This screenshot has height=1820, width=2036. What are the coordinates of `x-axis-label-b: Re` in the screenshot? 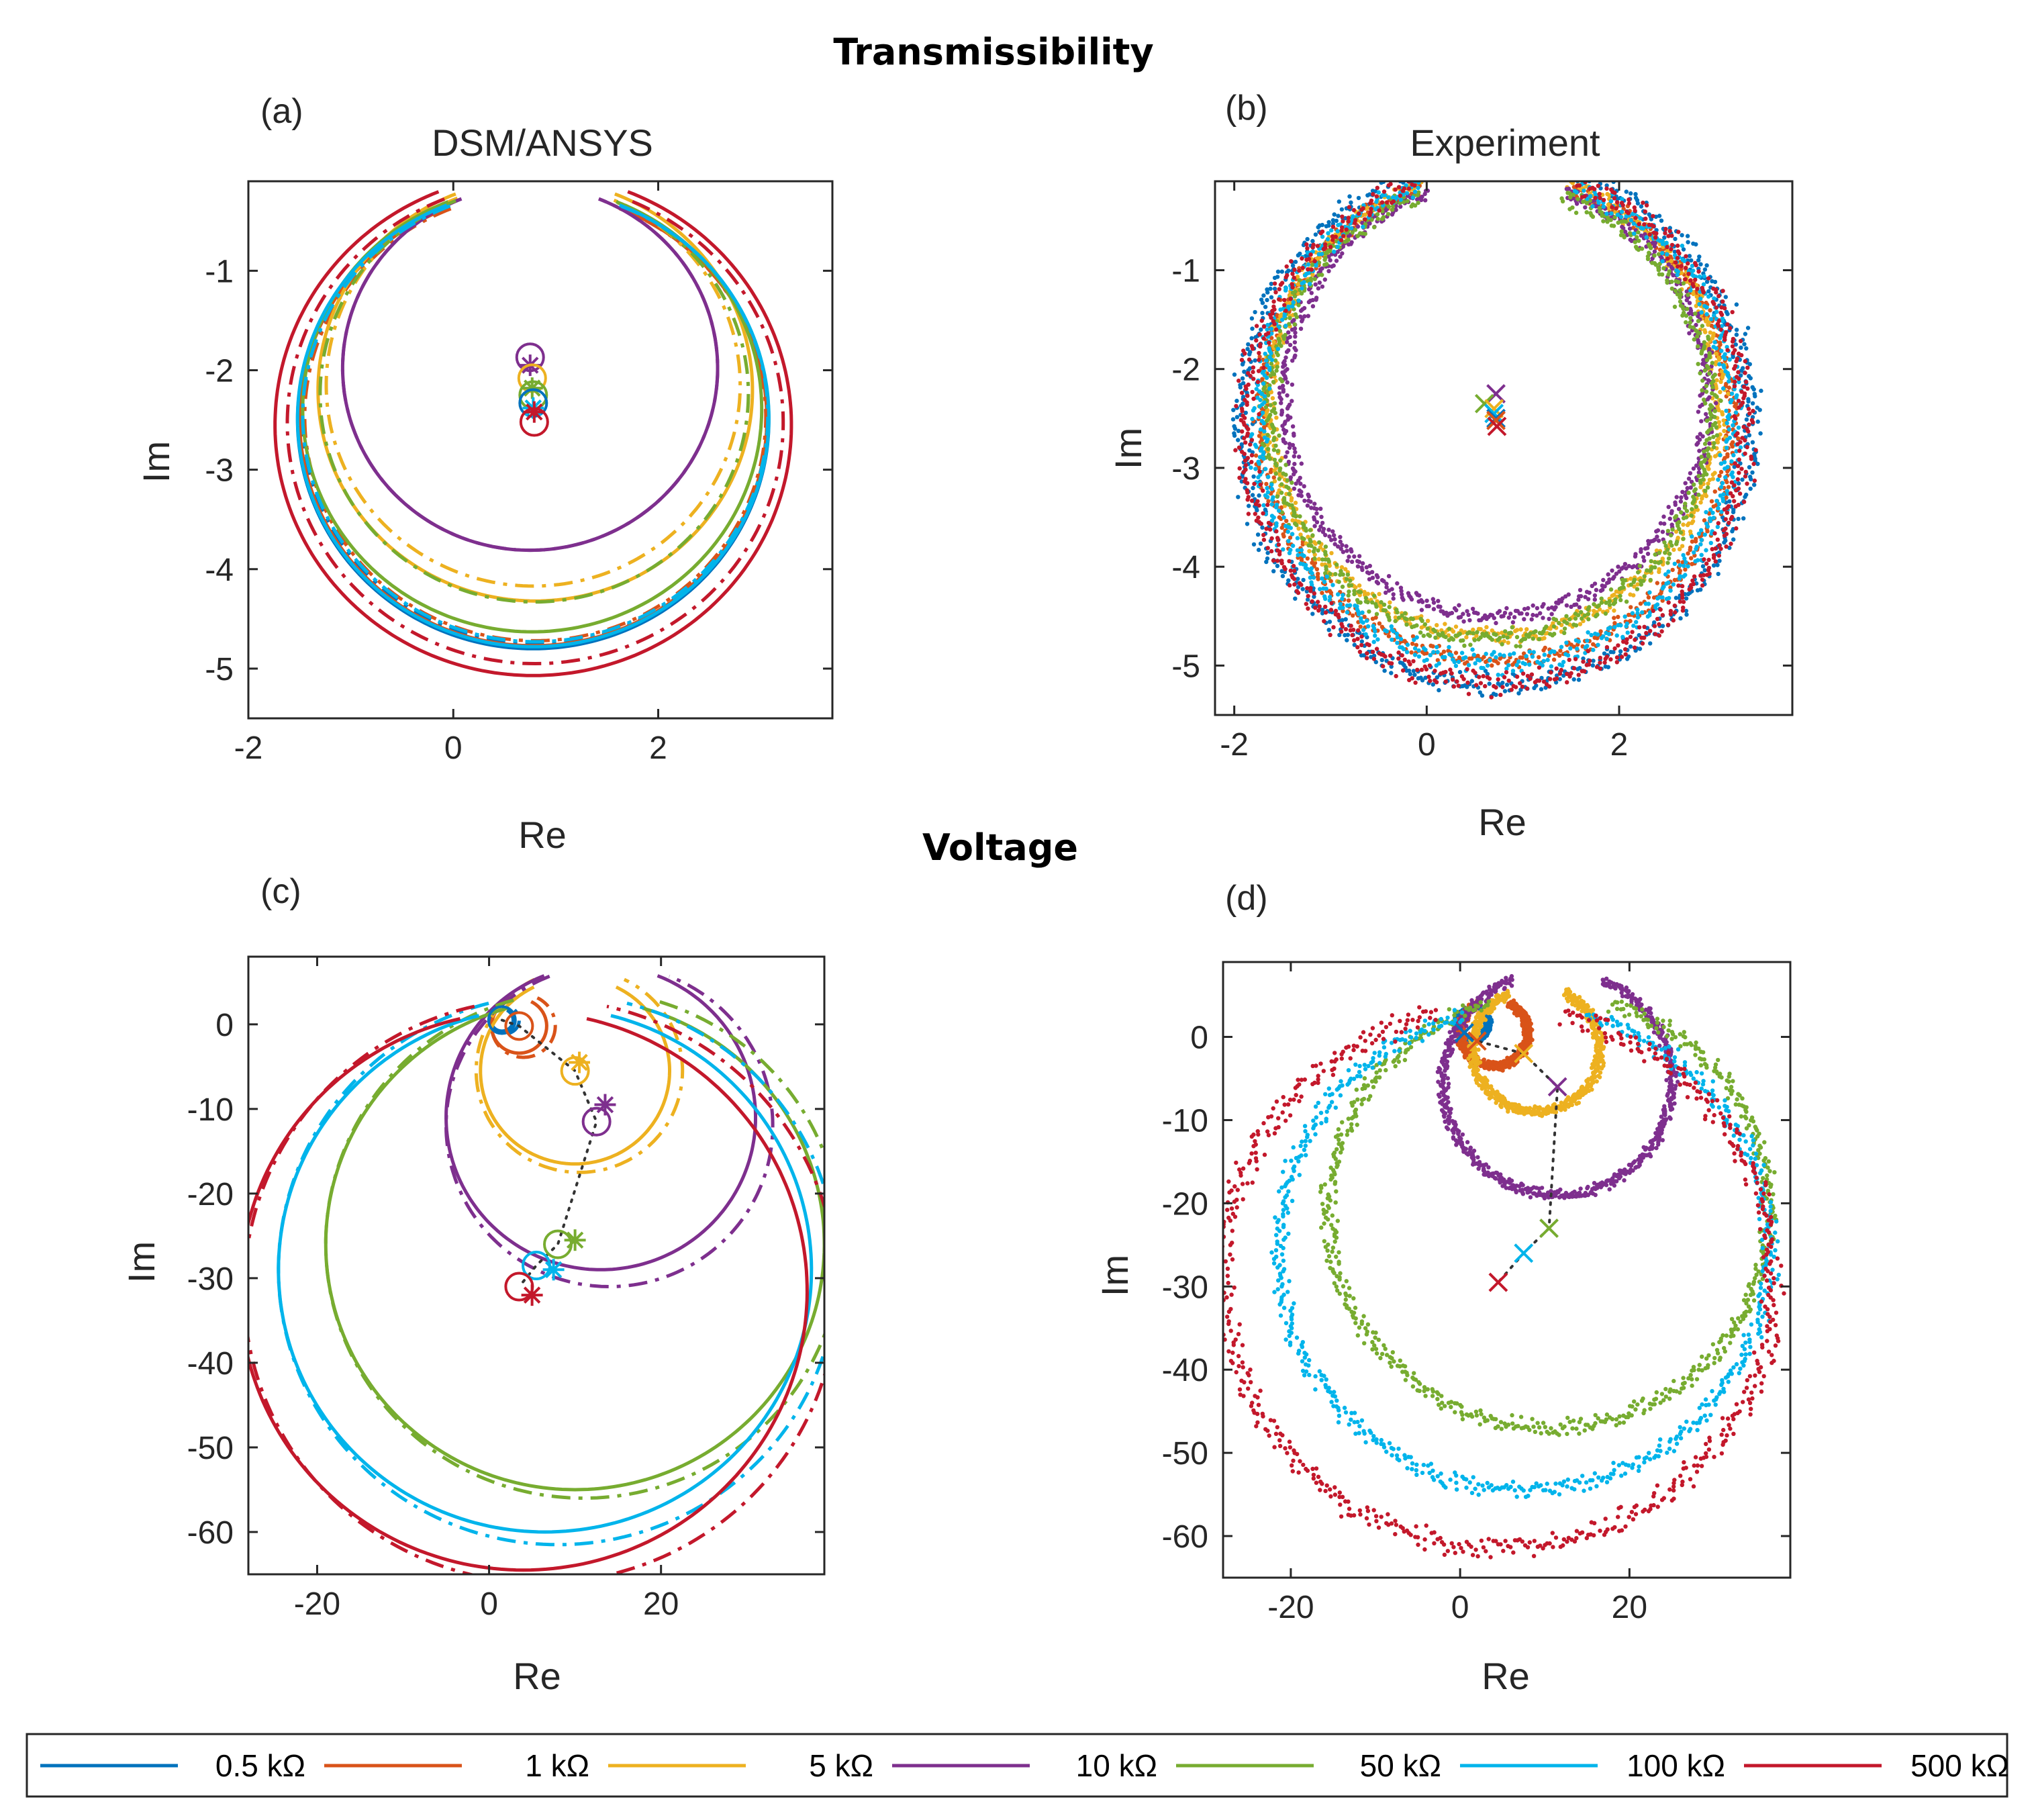 It's located at (1502, 822).